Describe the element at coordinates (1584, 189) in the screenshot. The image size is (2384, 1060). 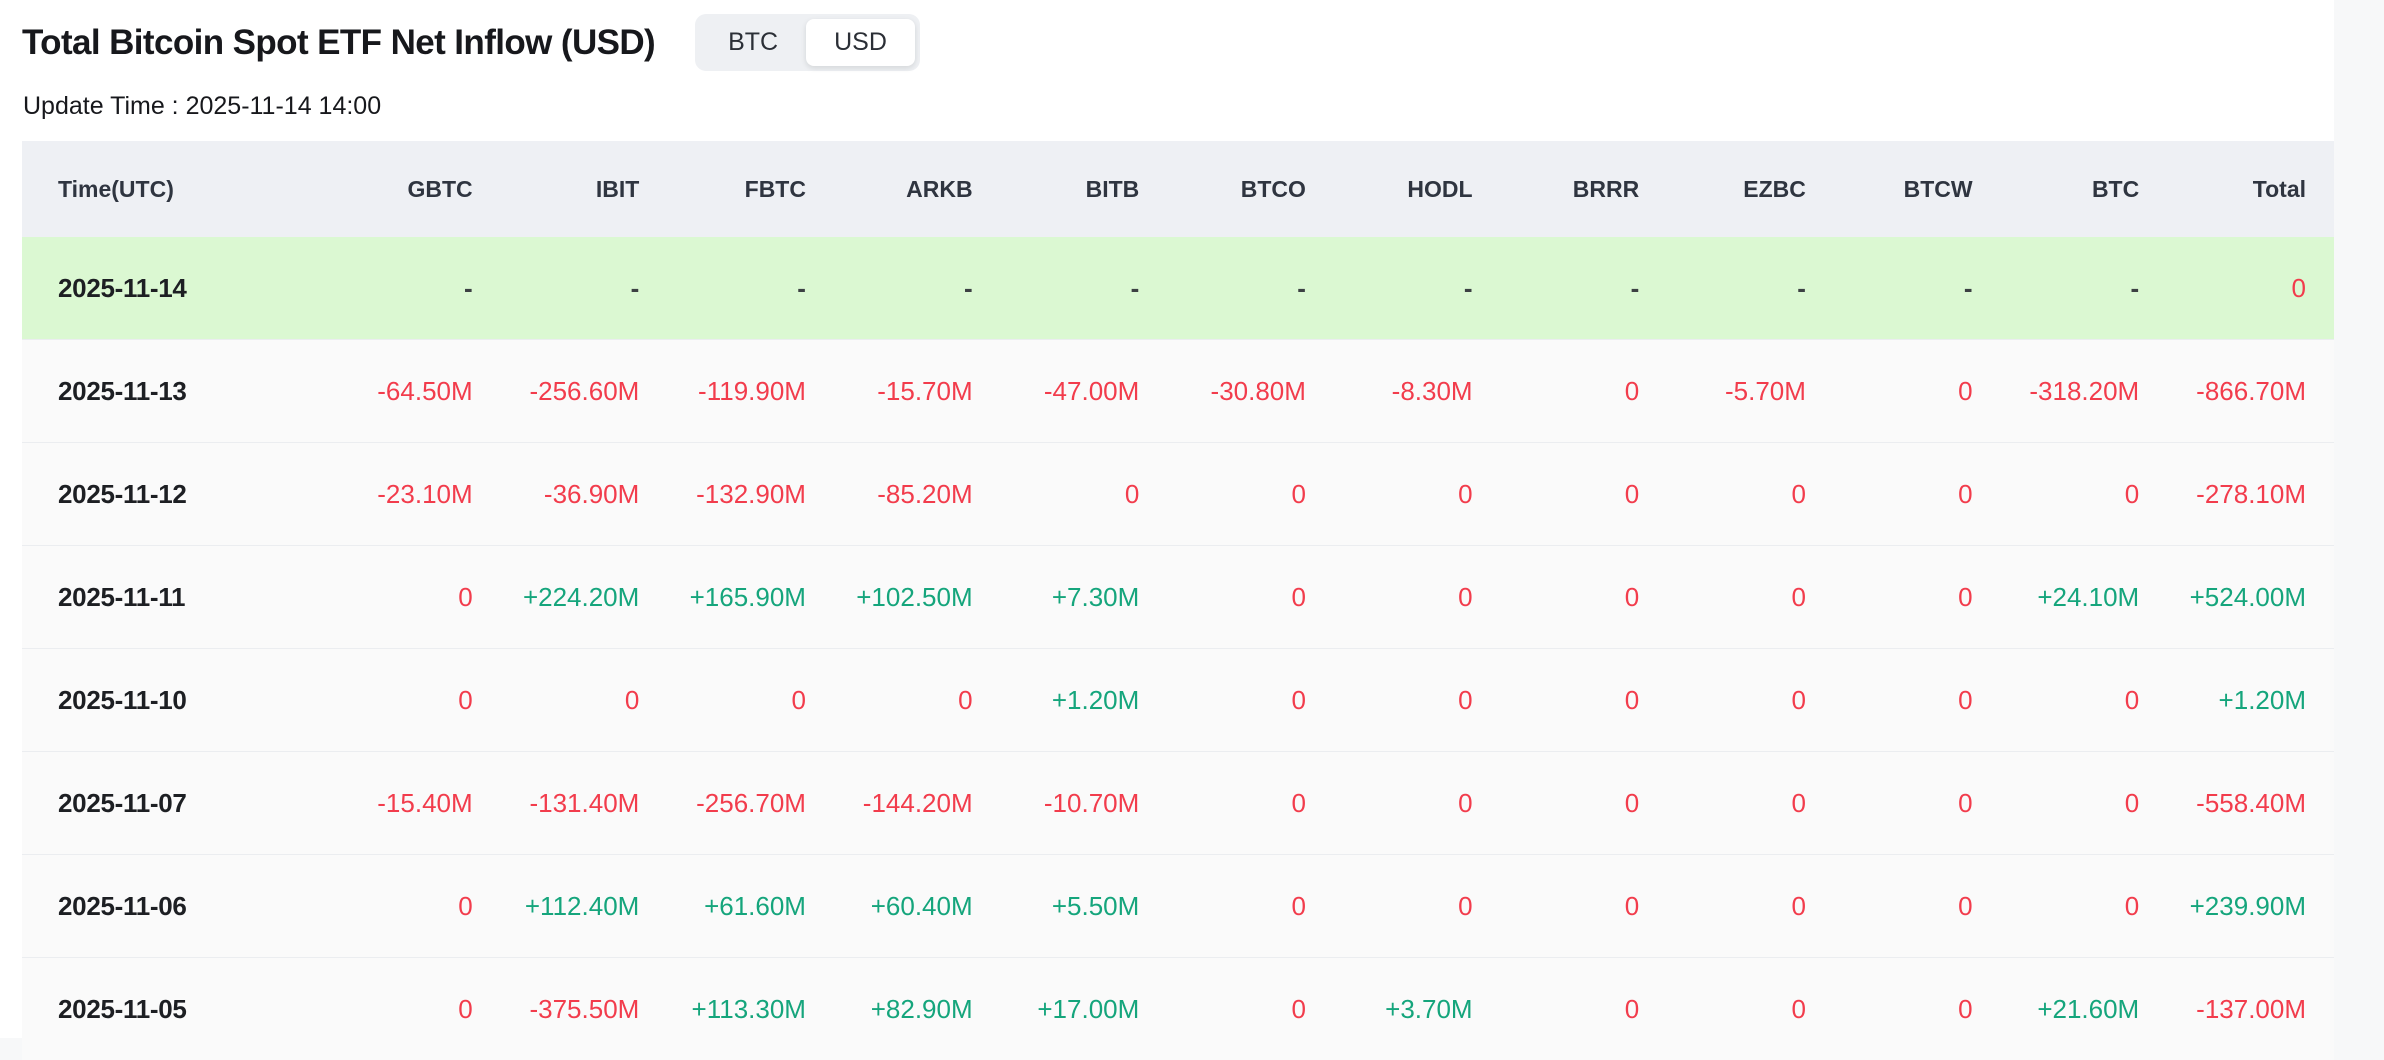
I see `column-header-brrr: BRRR` at that location.